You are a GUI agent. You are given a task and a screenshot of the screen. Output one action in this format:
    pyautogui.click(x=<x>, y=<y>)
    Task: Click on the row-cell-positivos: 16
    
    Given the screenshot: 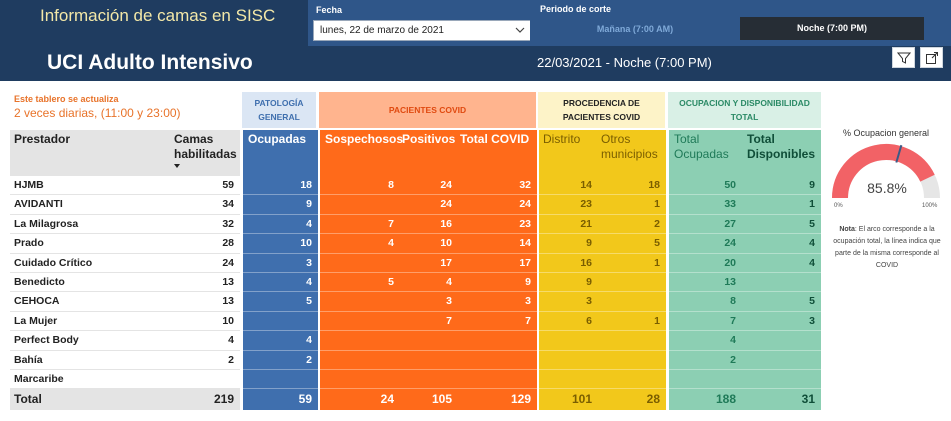 What is the action you would take?
    pyautogui.click(x=429, y=225)
    